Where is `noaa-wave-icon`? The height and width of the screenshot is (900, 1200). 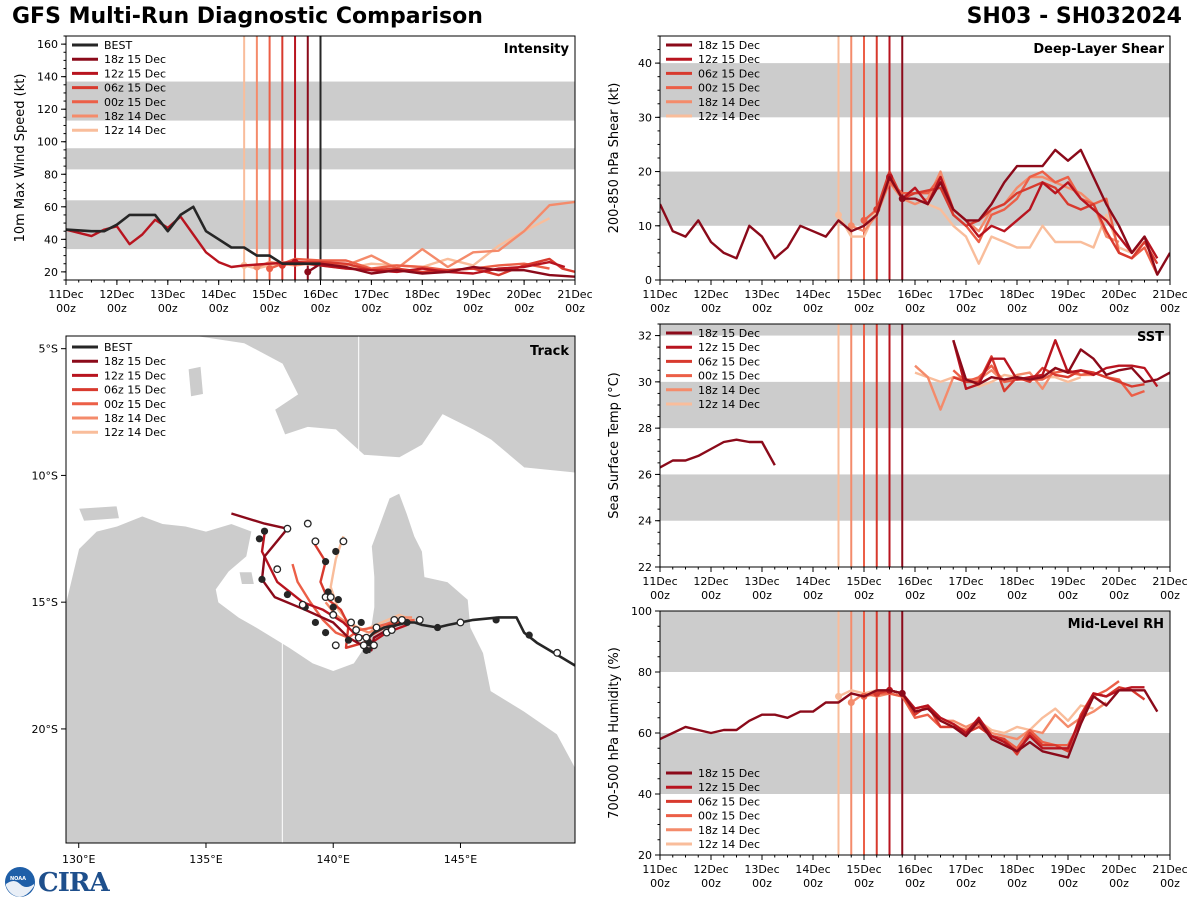 noaa-wave-icon is located at coordinates (20, 889).